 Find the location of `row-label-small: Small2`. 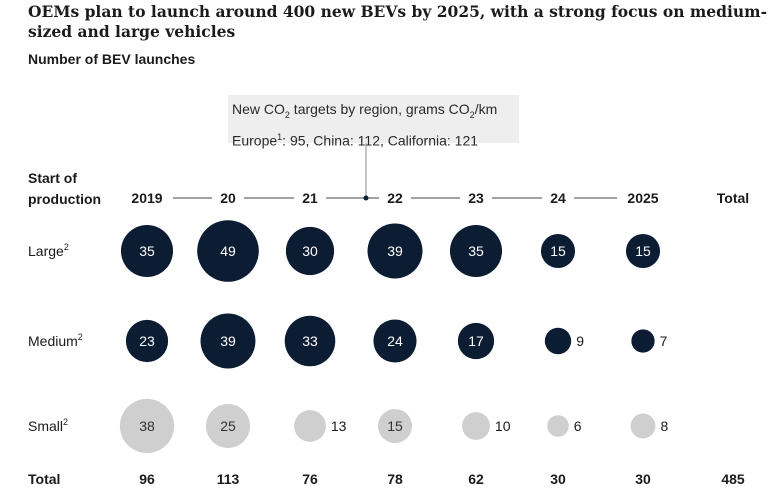

row-label-small: Small2 is located at coordinates (48, 425).